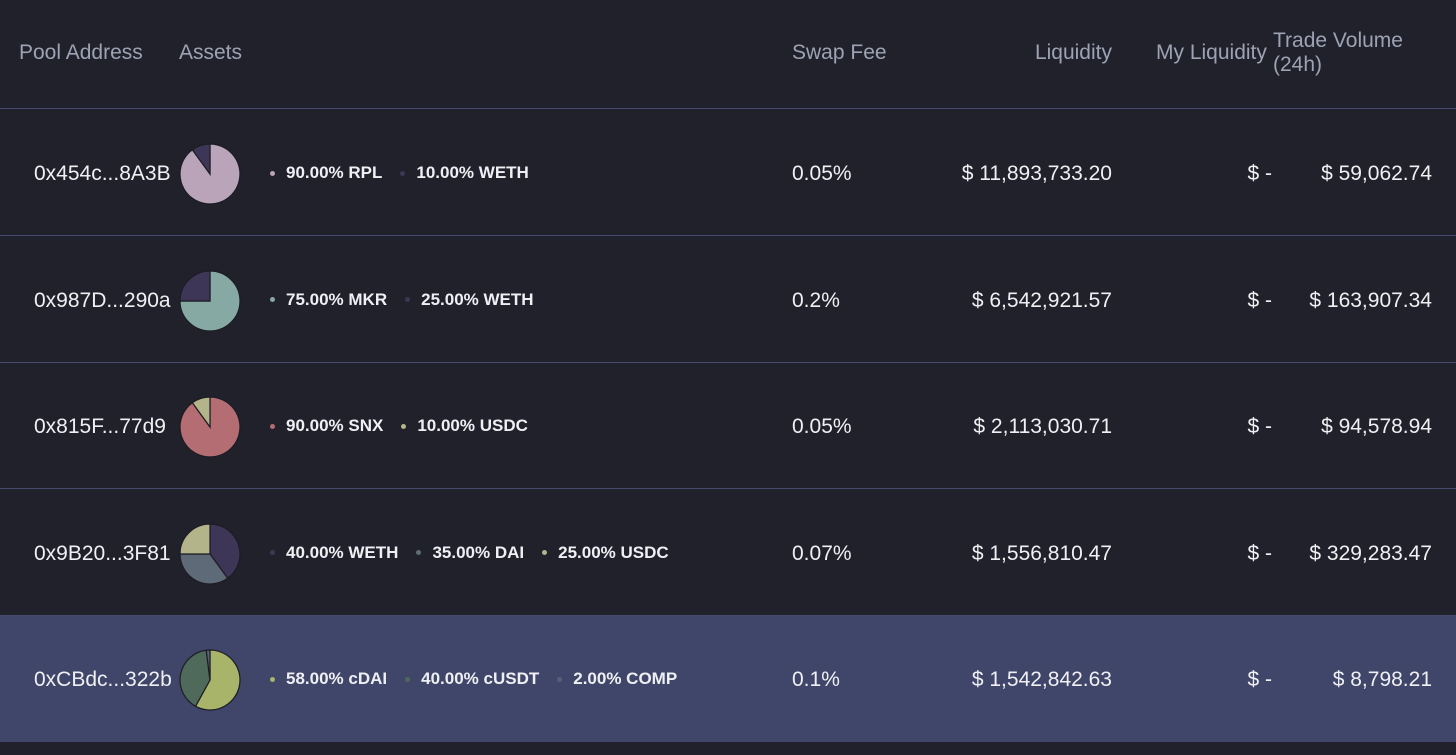 The image size is (1456, 755). I want to click on header-assets: Assets, so click(211, 52).